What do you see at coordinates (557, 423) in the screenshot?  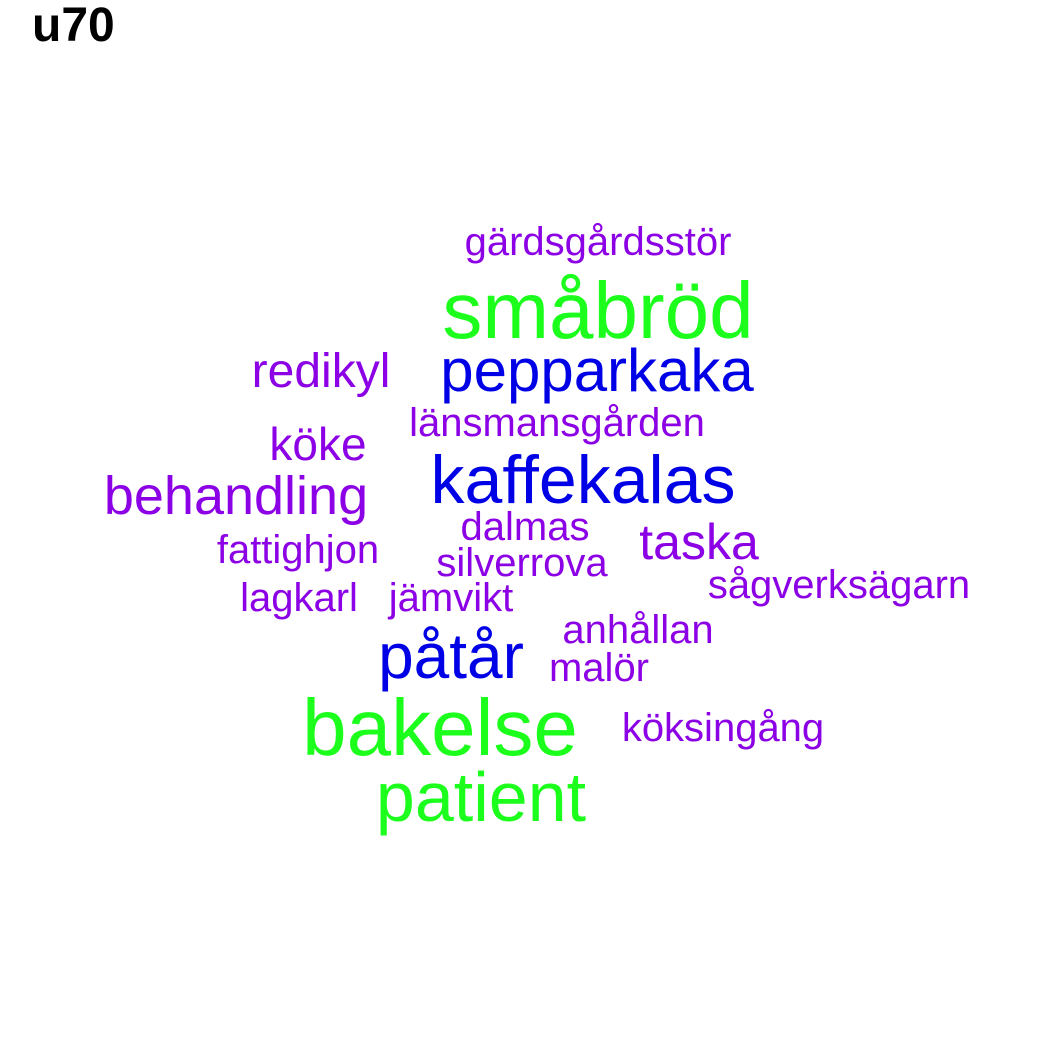 I see `word-lansmansgarden: länsmansgården` at bounding box center [557, 423].